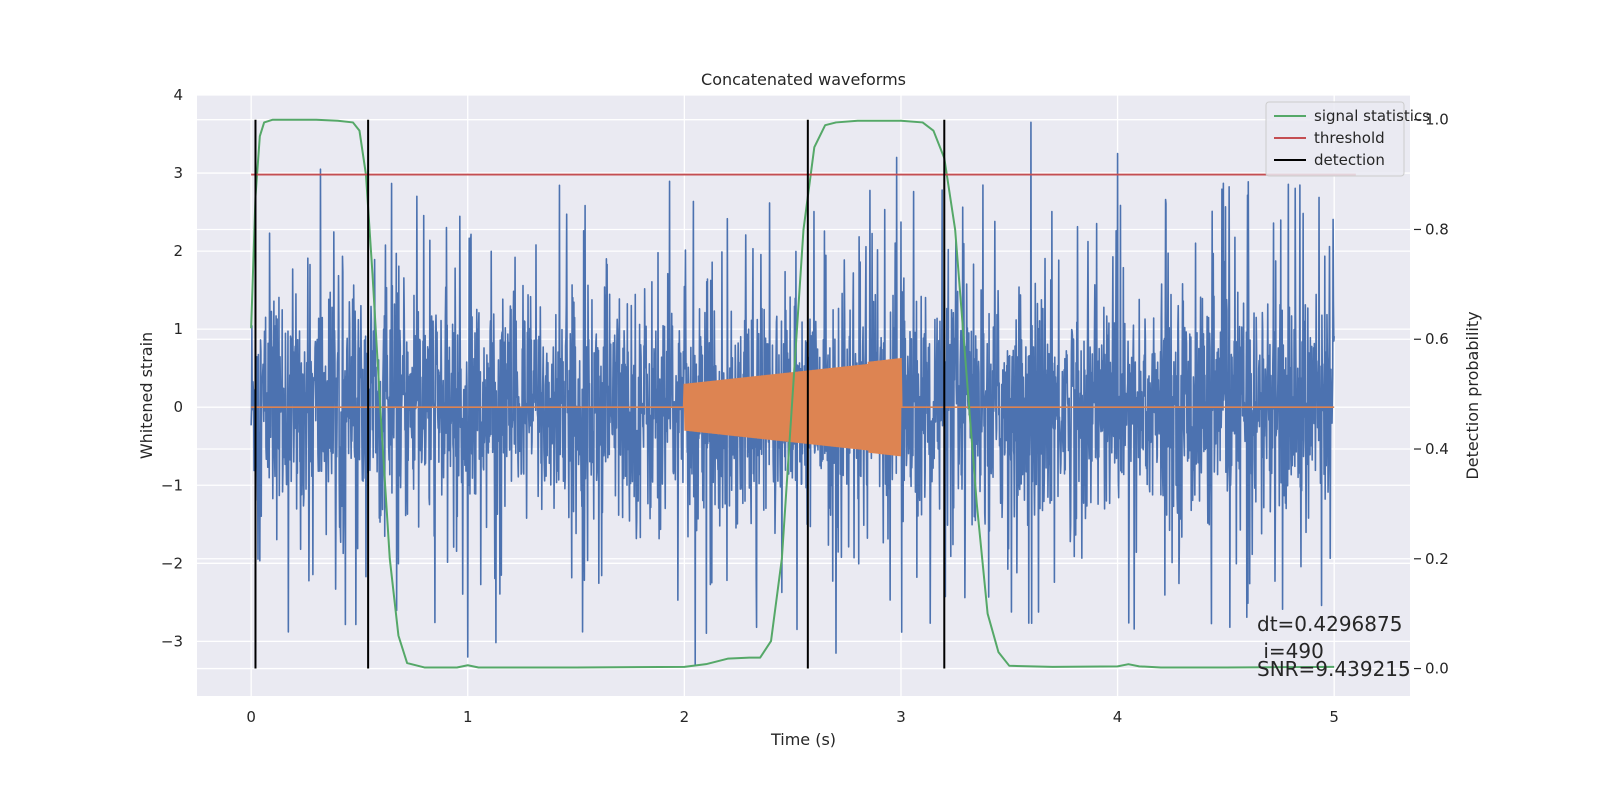  I want to click on y2-tick-label: 1.0, so click(1437, 120).